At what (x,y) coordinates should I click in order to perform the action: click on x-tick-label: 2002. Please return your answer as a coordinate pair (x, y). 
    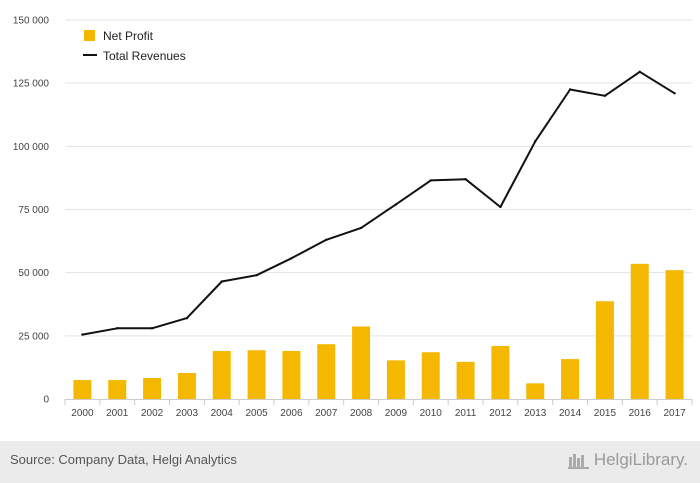
    Looking at the image, I should click on (152, 413).